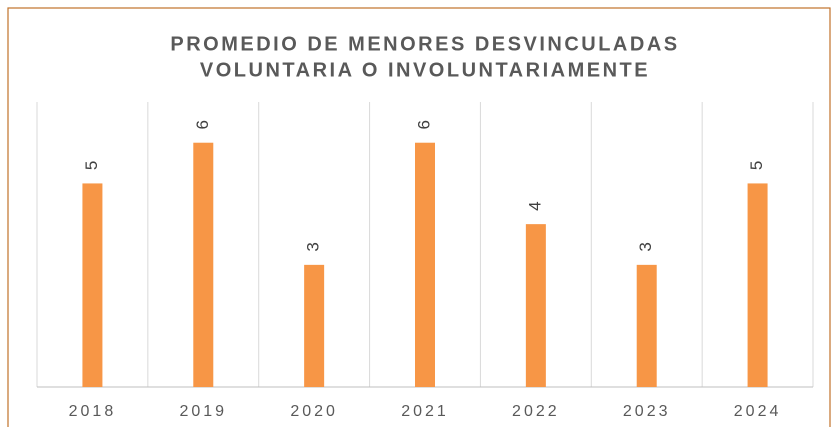 The height and width of the screenshot is (427, 836). Describe the element at coordinates (758, 411) in the screenshot. I see `x-tick-label: 2024` at that location.